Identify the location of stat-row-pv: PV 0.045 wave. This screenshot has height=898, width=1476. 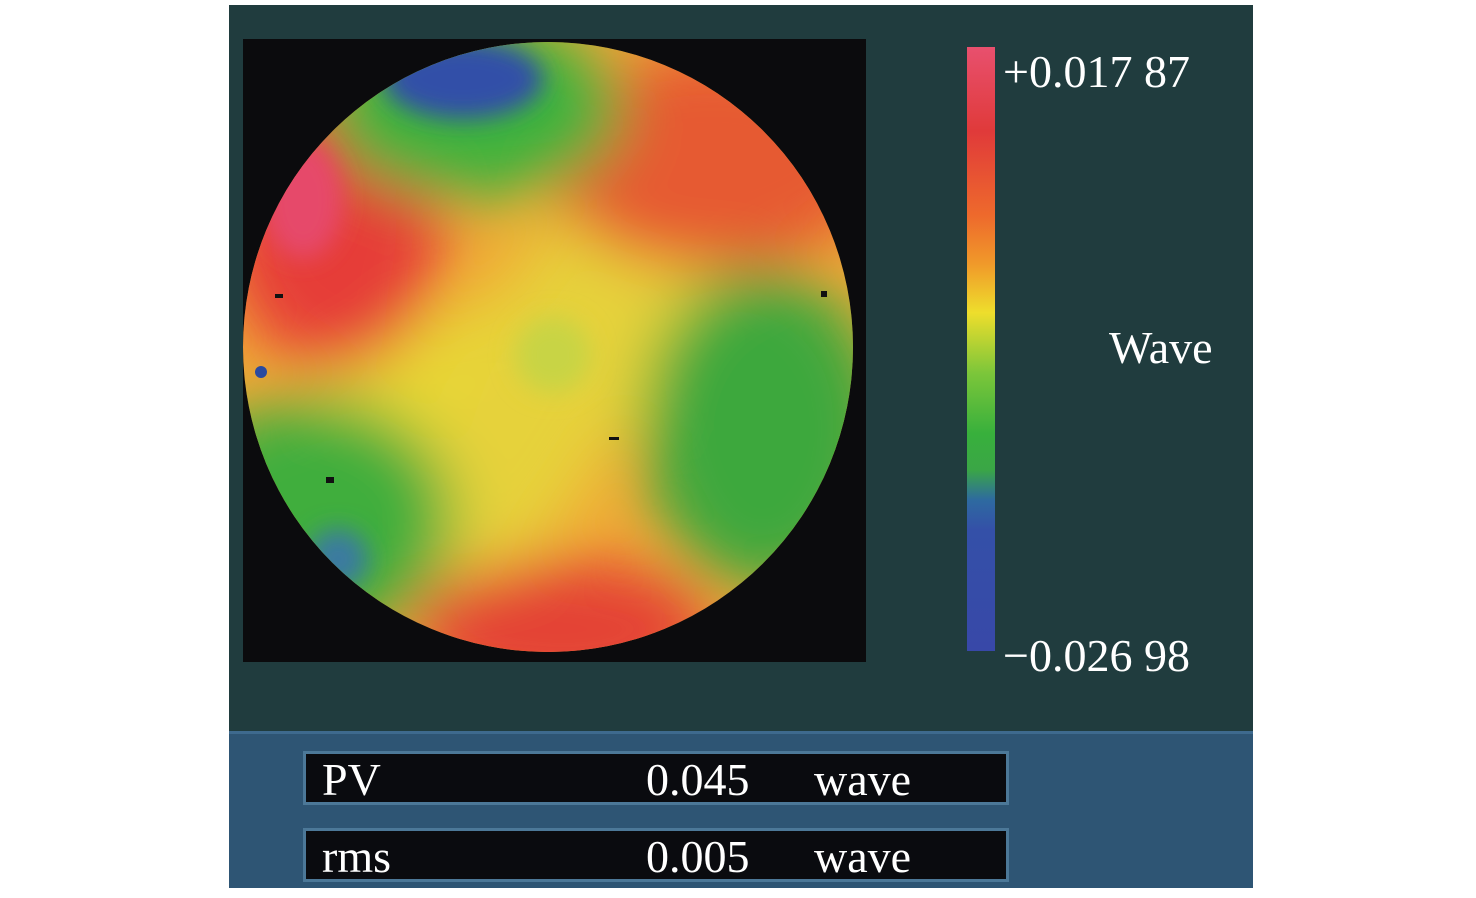
(656, 778).